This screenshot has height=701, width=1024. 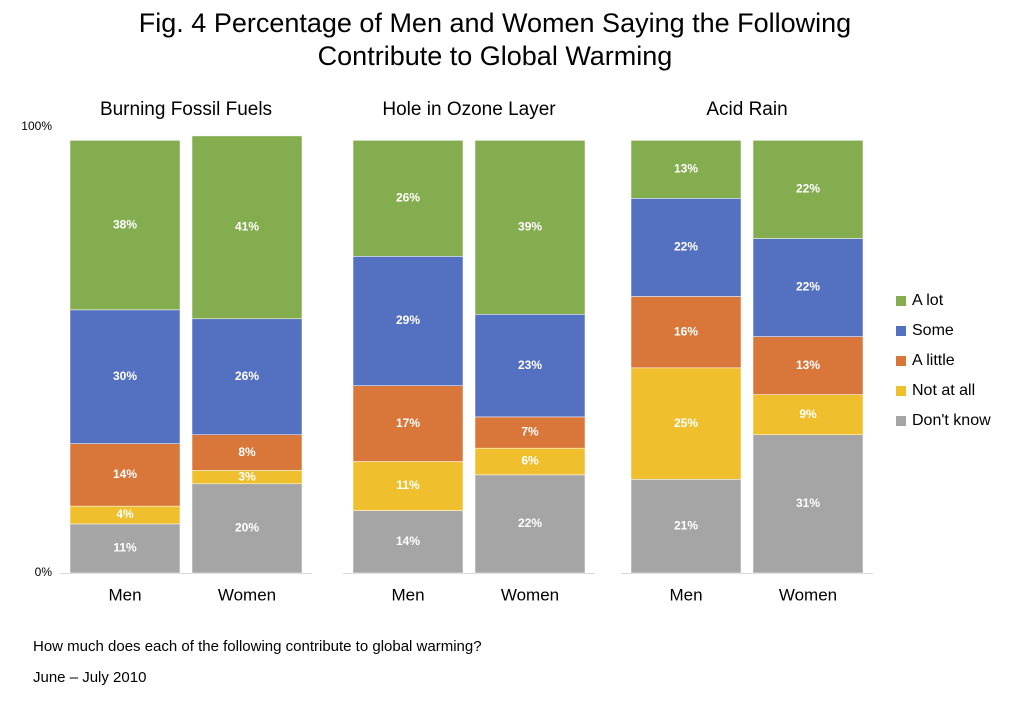 I want to click on value-label: 20%, so click(x=247, y=528).